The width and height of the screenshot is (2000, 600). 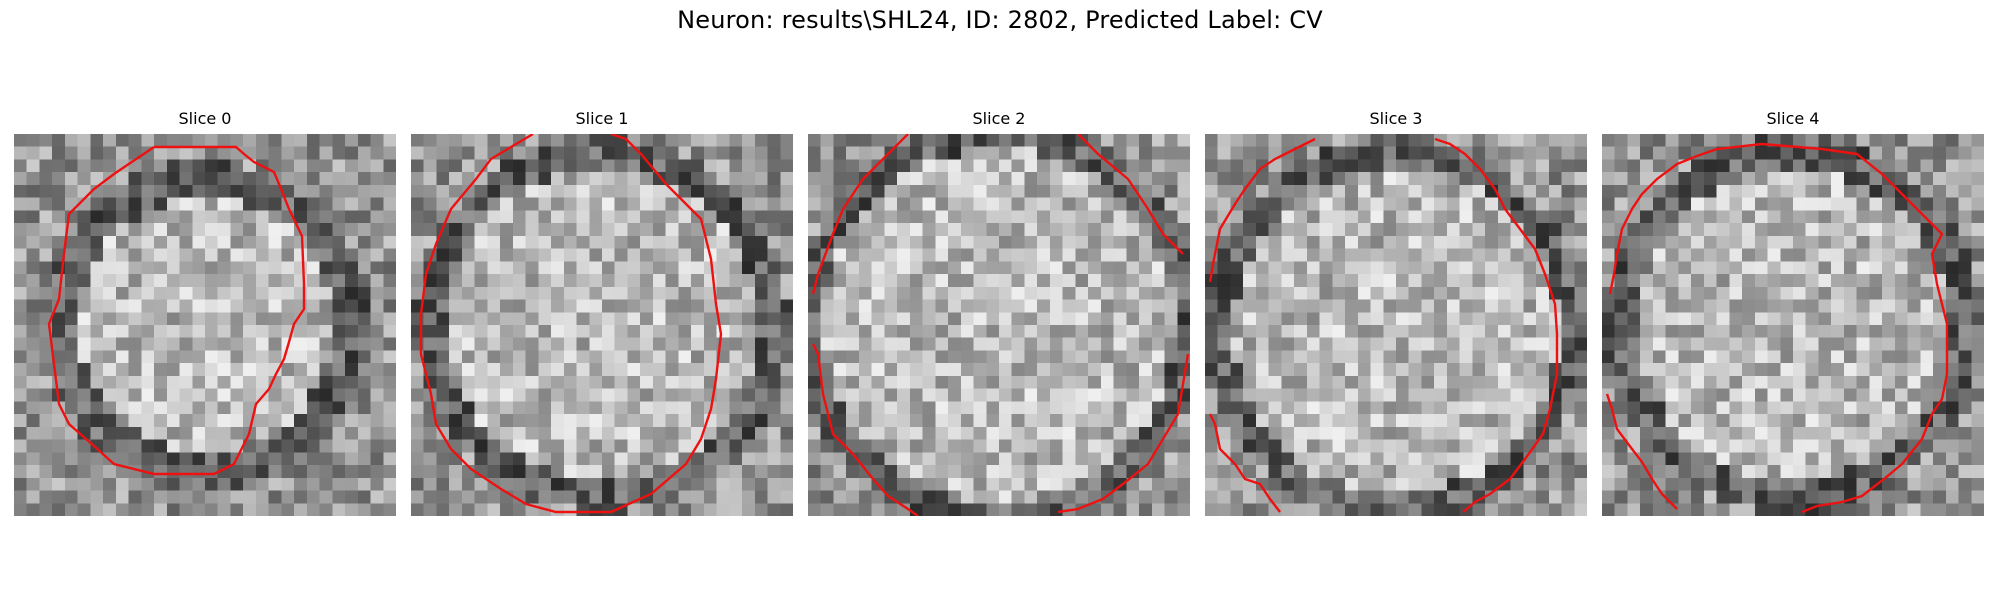 I want to click on contour-line-top-right, so click(x=1130, y=194).